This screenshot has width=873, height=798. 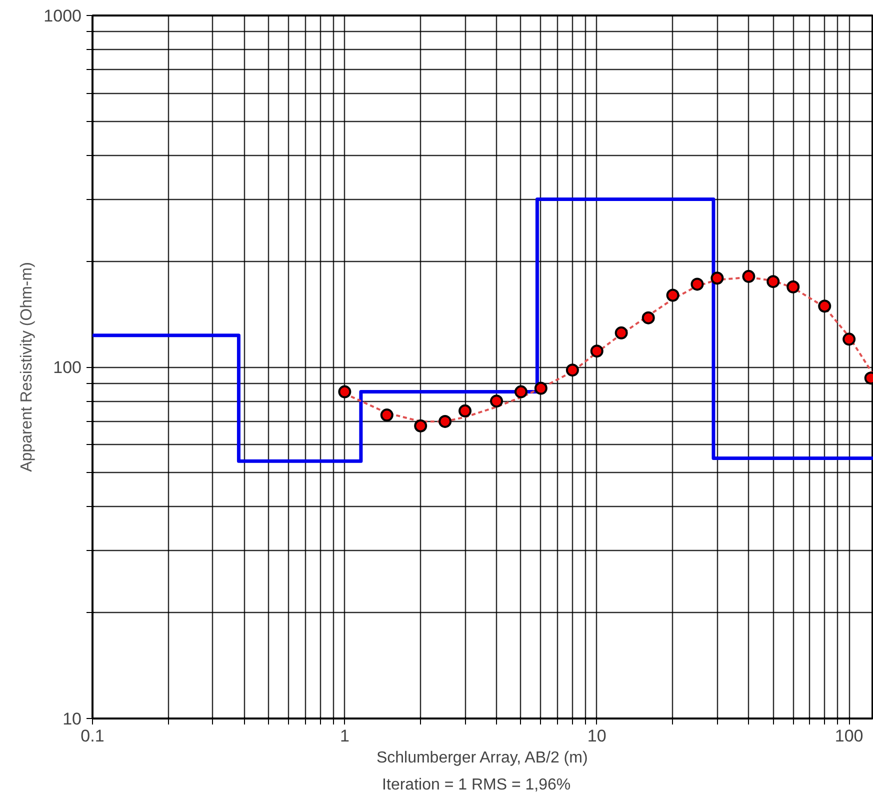 What do you see at coordinates (345, 736) in the screenshot?
I see `x-tick-label: 1` at bounding box center [345, 736].